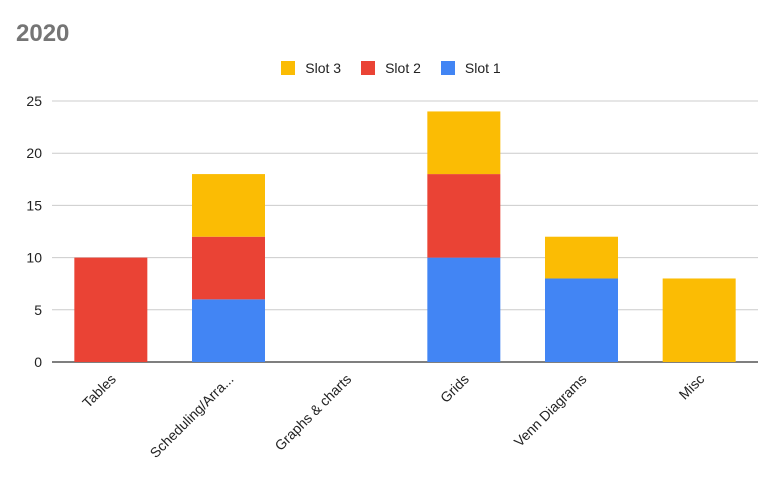  I want to click on legend-item-slot-2: Slot 2, so click(391, 68).